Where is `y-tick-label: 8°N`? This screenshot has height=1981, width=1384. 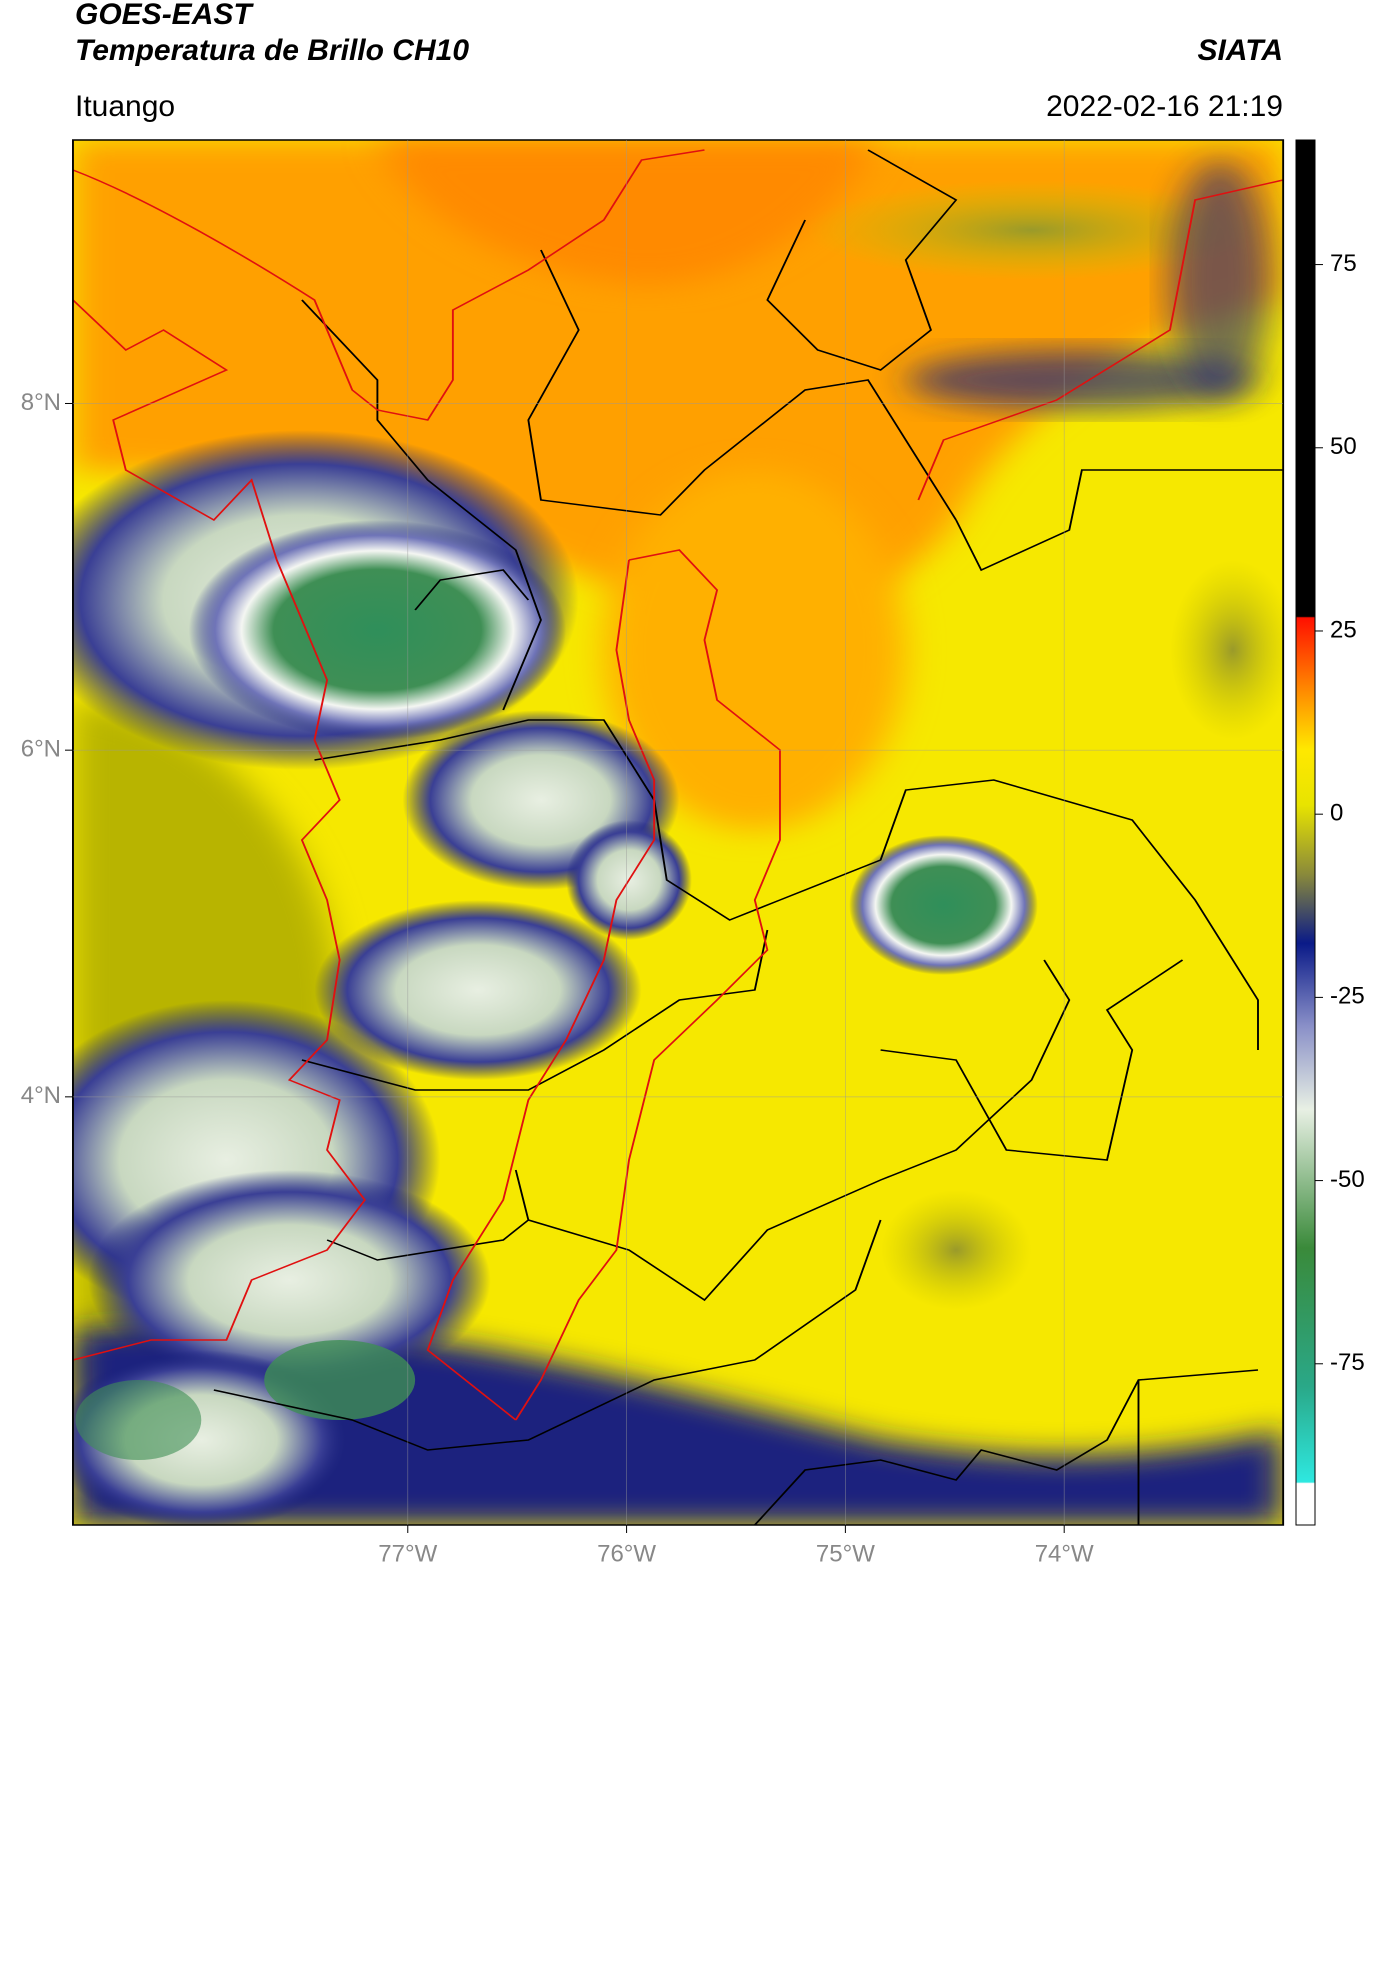 y-tick-label: 8°N is located at coordinates (41, 402).